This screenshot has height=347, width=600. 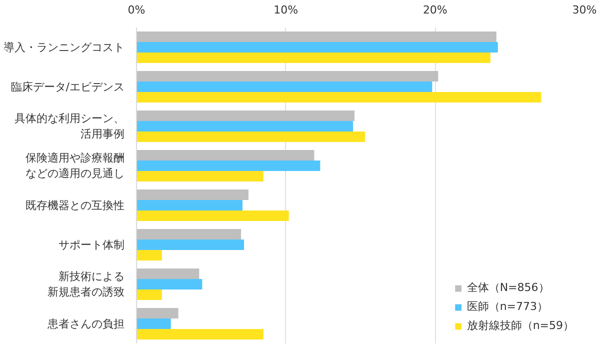 I want to click on y-tick-label: 新技術による新規患者の誘致, so click(x=86, y=284).